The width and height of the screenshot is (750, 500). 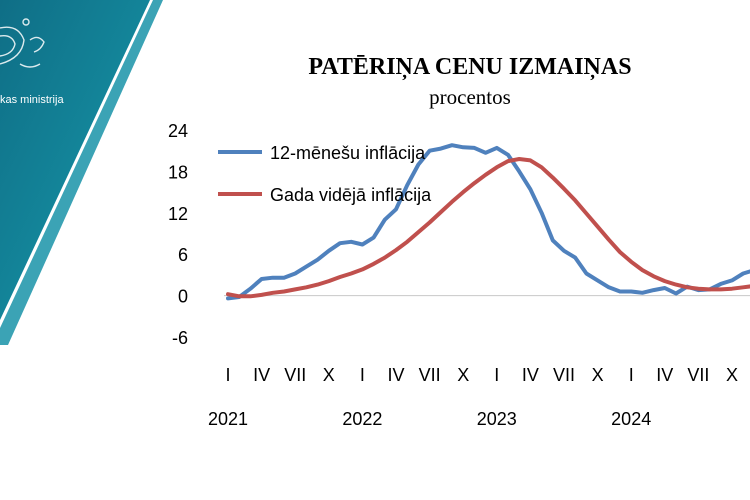 What do you see at coordinates (470, 97) in the screenshot?
I see `chart-subtitle: procentos` at bounding box center [470, 97].